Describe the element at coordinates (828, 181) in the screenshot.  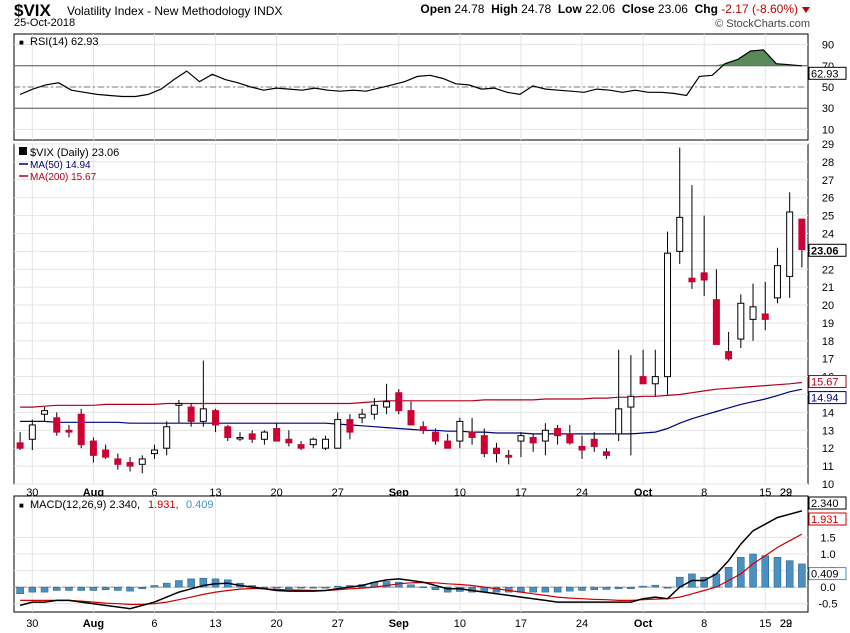
I see `price-tick-27: 27` at that location.